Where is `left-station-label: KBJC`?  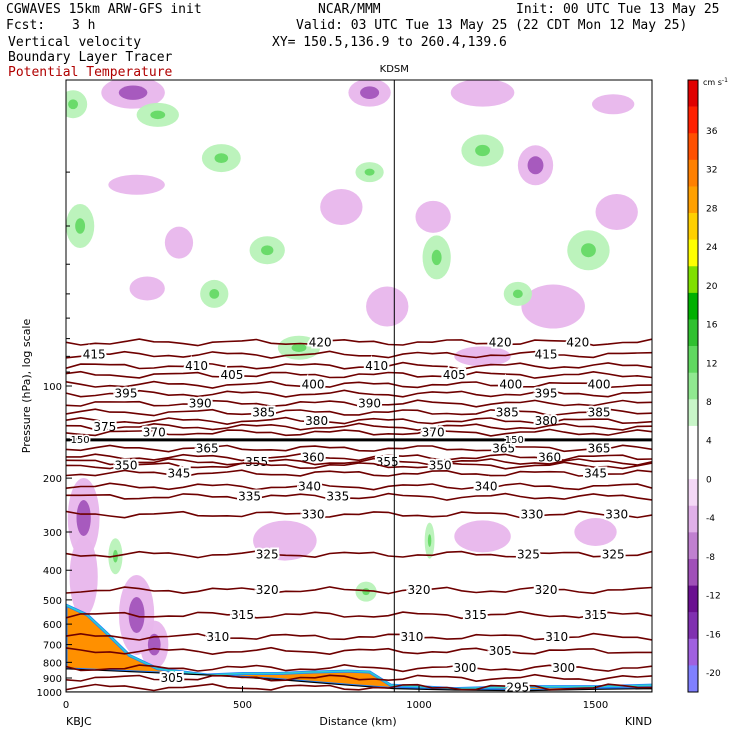
left-station-label: KBJC is located at coordinates (79, 721).